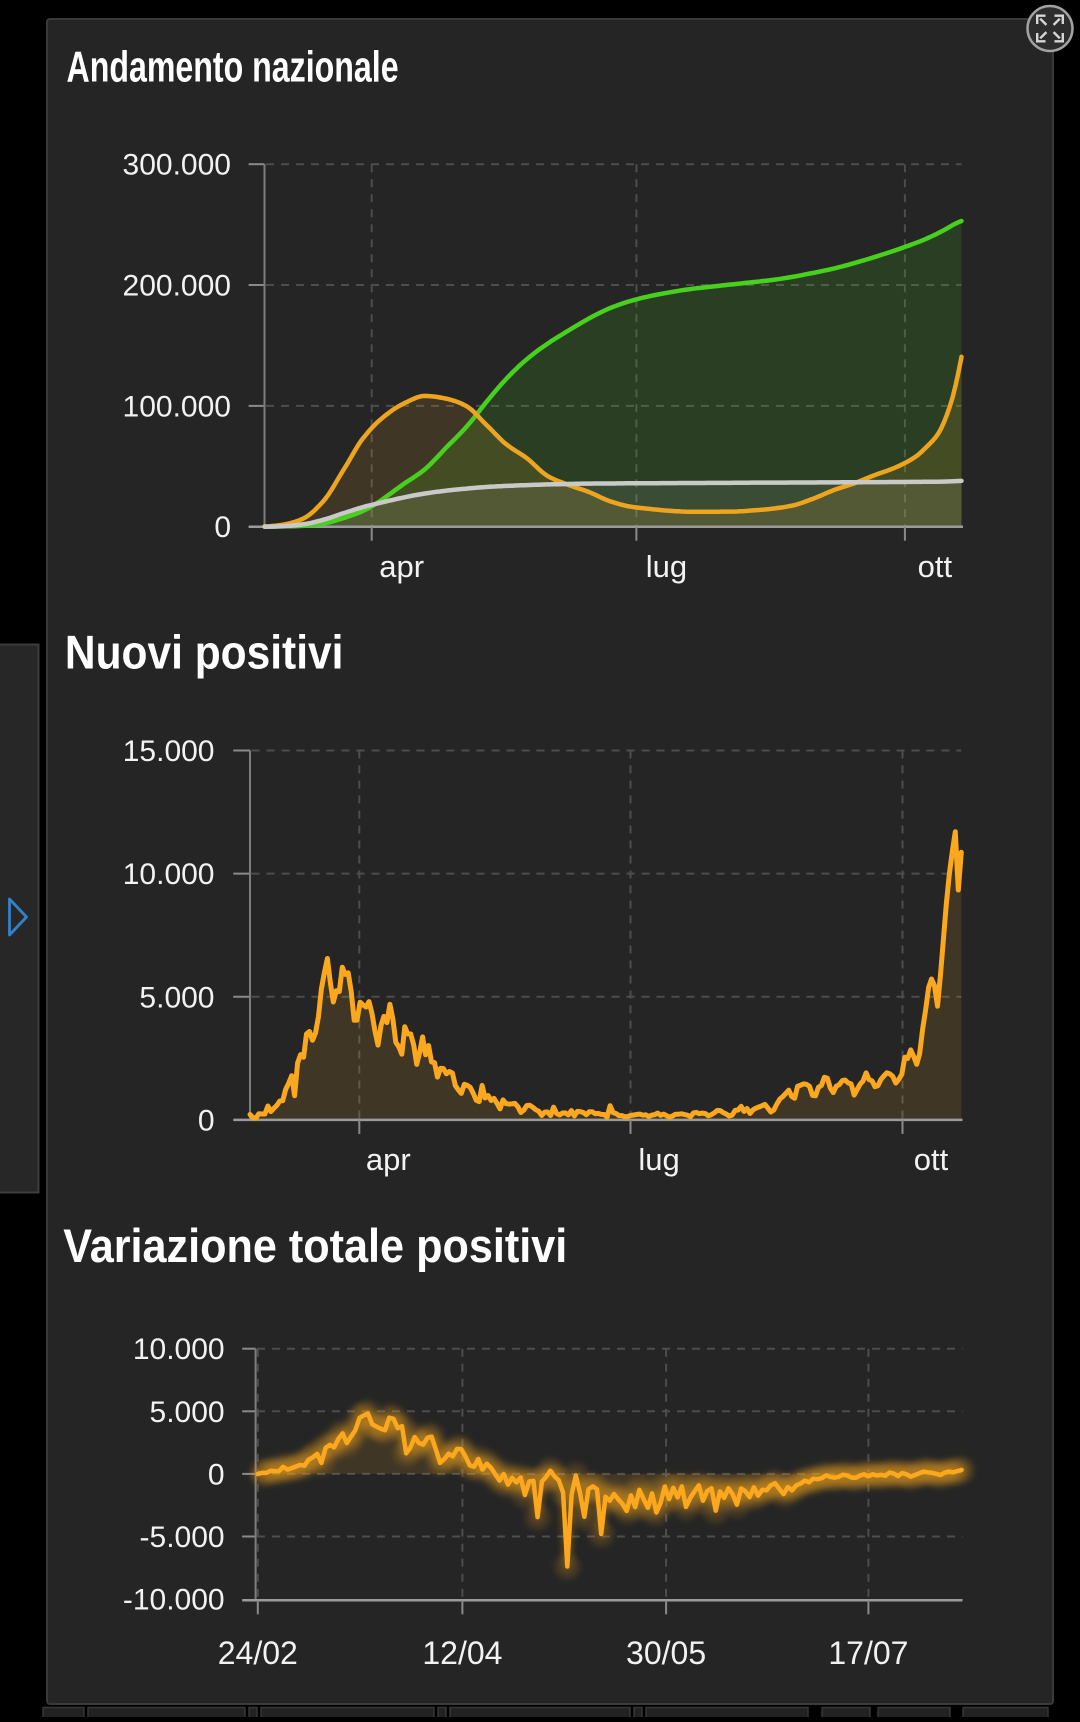 This screenshot has width=1080, height=1722. Describe the element at coordinates (204, 652) in the screenshot. I see `svg-text: Nuovi positivi` at that location.